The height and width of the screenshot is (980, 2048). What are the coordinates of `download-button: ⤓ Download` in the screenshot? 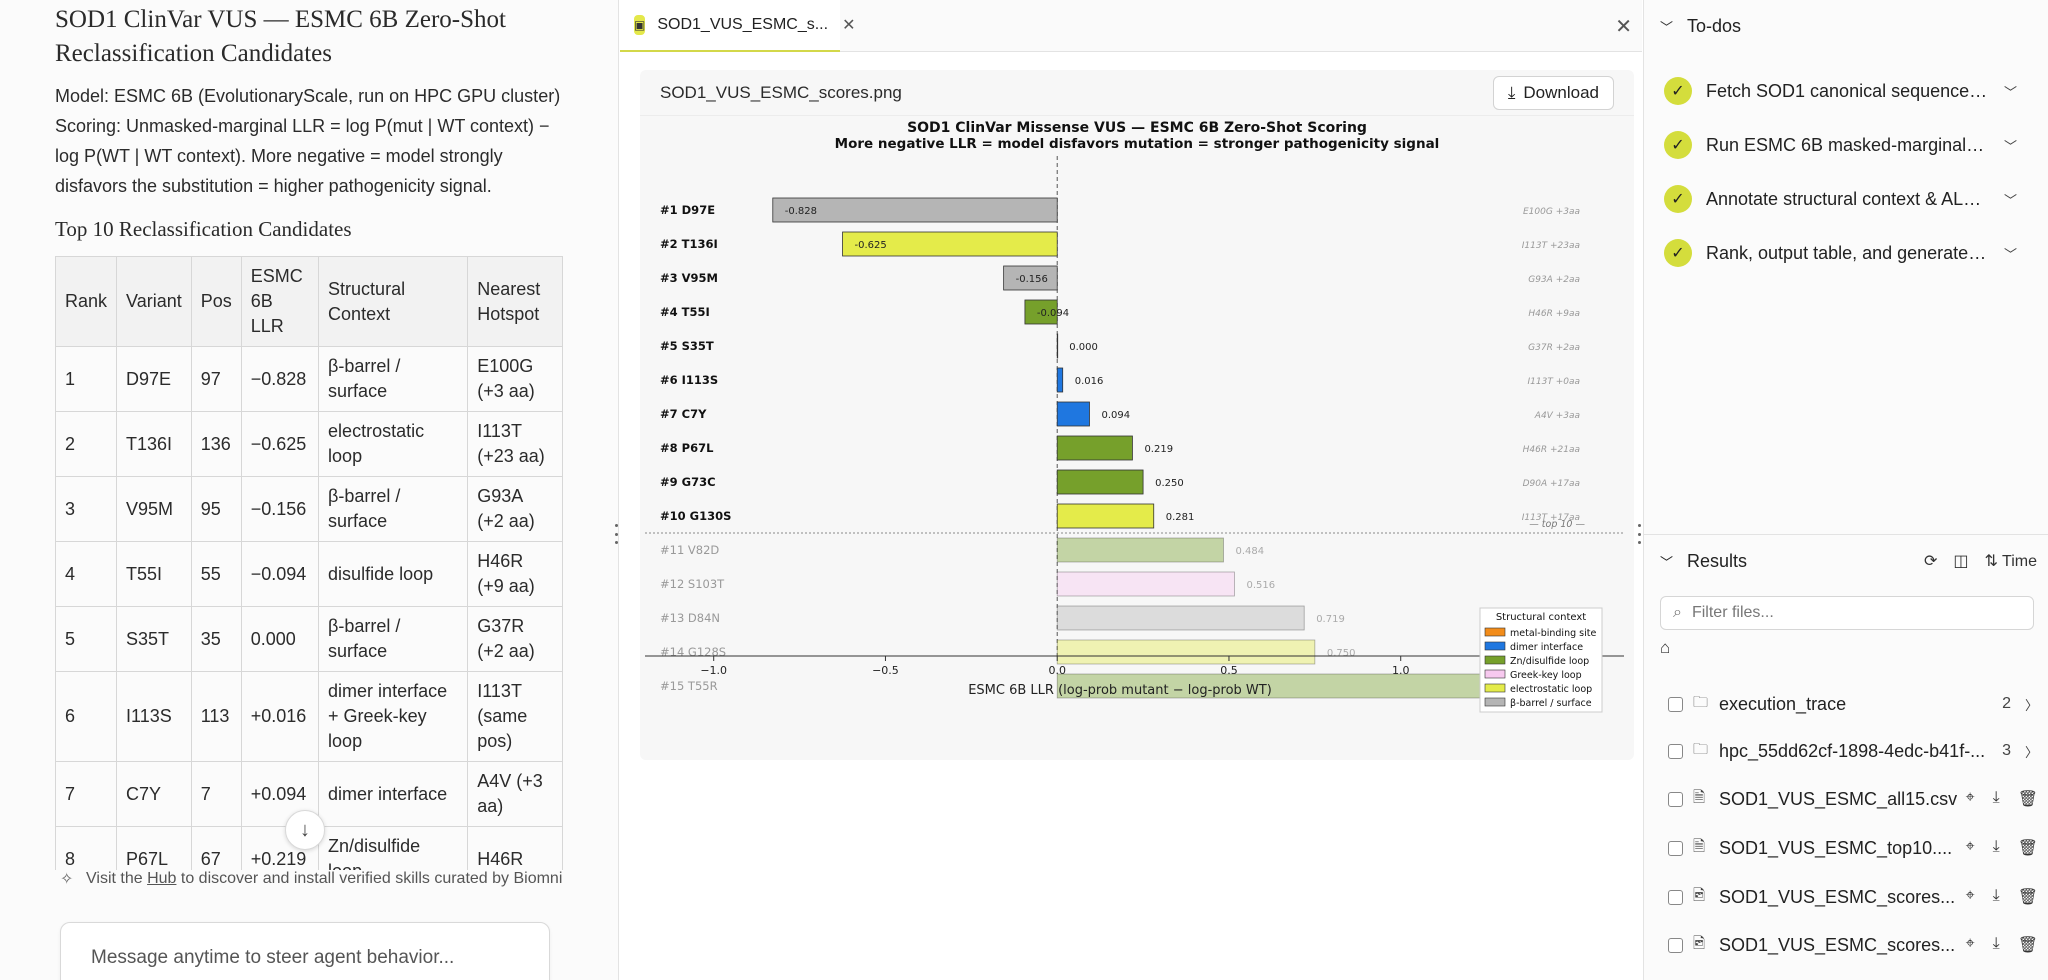 It's located at (1553, 92).